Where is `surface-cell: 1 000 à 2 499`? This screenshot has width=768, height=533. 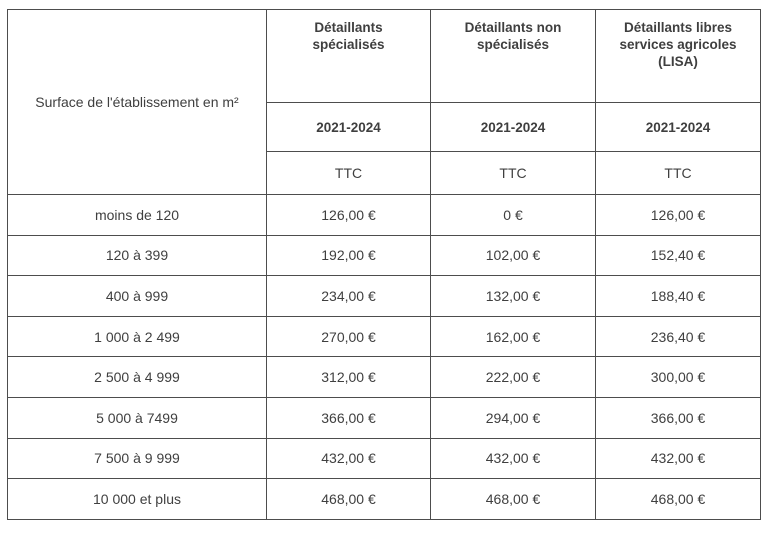 surface-cell: 1 000 à 2 499 is located at coordinates (137, 336).